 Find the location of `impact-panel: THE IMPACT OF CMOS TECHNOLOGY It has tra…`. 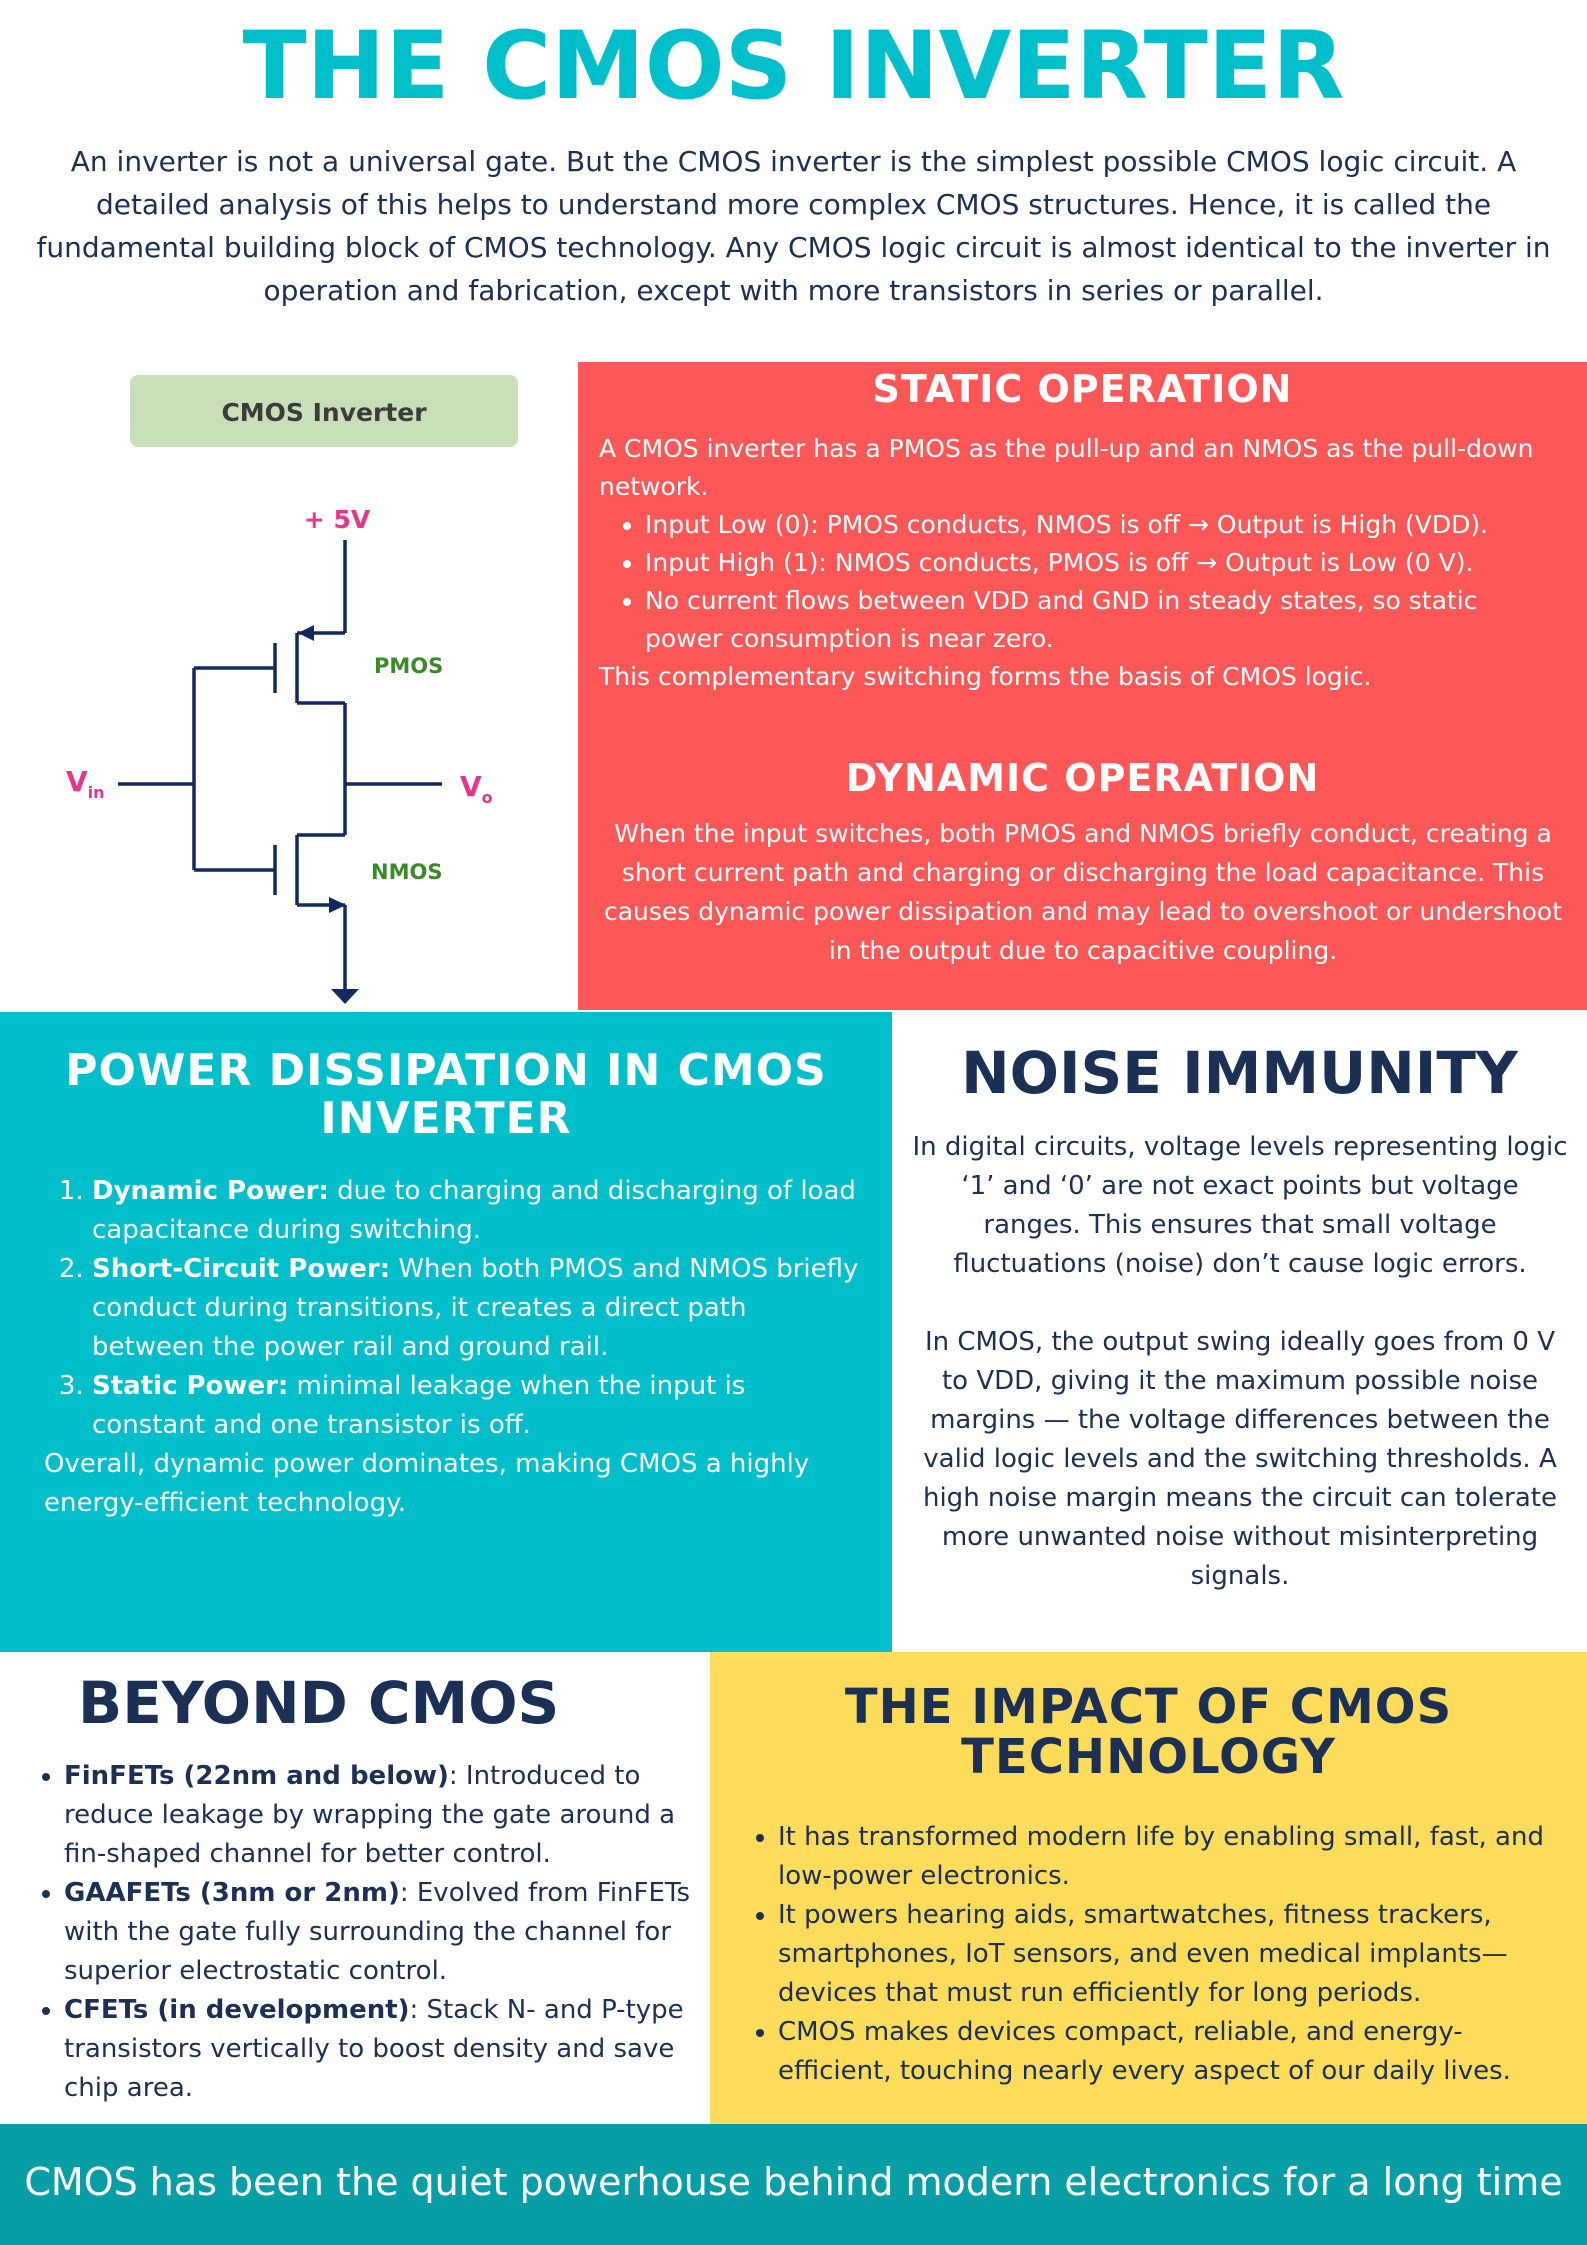

impact-panel: THE IMPACT OF CMOS TECHNOLOGY It has tra… is located at coordinates (1148, 1888).